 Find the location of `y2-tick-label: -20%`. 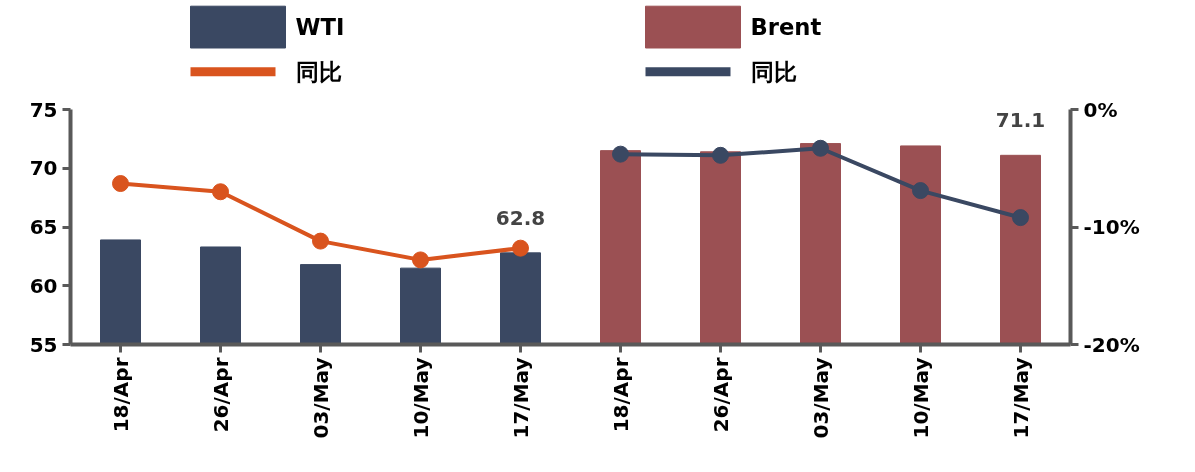

y2-tick-label: -20% is located at coordinates (1111, 344).